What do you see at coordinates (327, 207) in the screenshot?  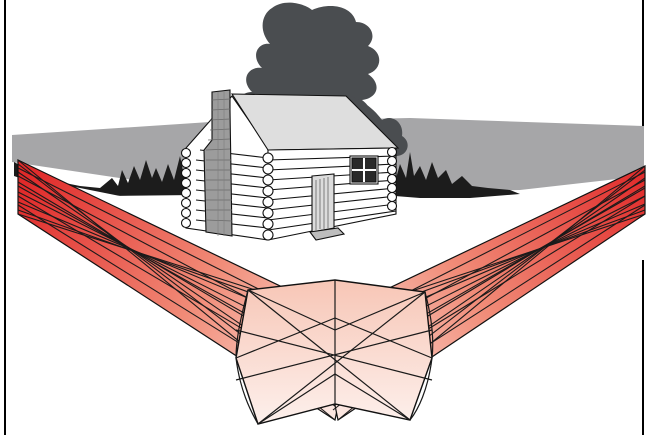 I see `door` at bounding box center [327, 207].